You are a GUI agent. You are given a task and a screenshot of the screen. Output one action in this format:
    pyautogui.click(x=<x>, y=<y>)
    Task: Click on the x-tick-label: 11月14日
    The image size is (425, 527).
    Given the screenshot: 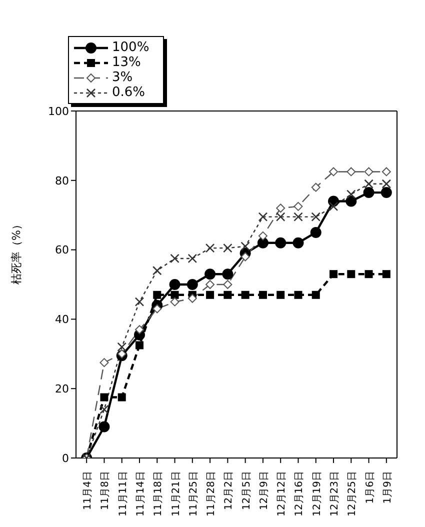 What is the action you would take?
    pyautogui.click(x=140, y=493)
    